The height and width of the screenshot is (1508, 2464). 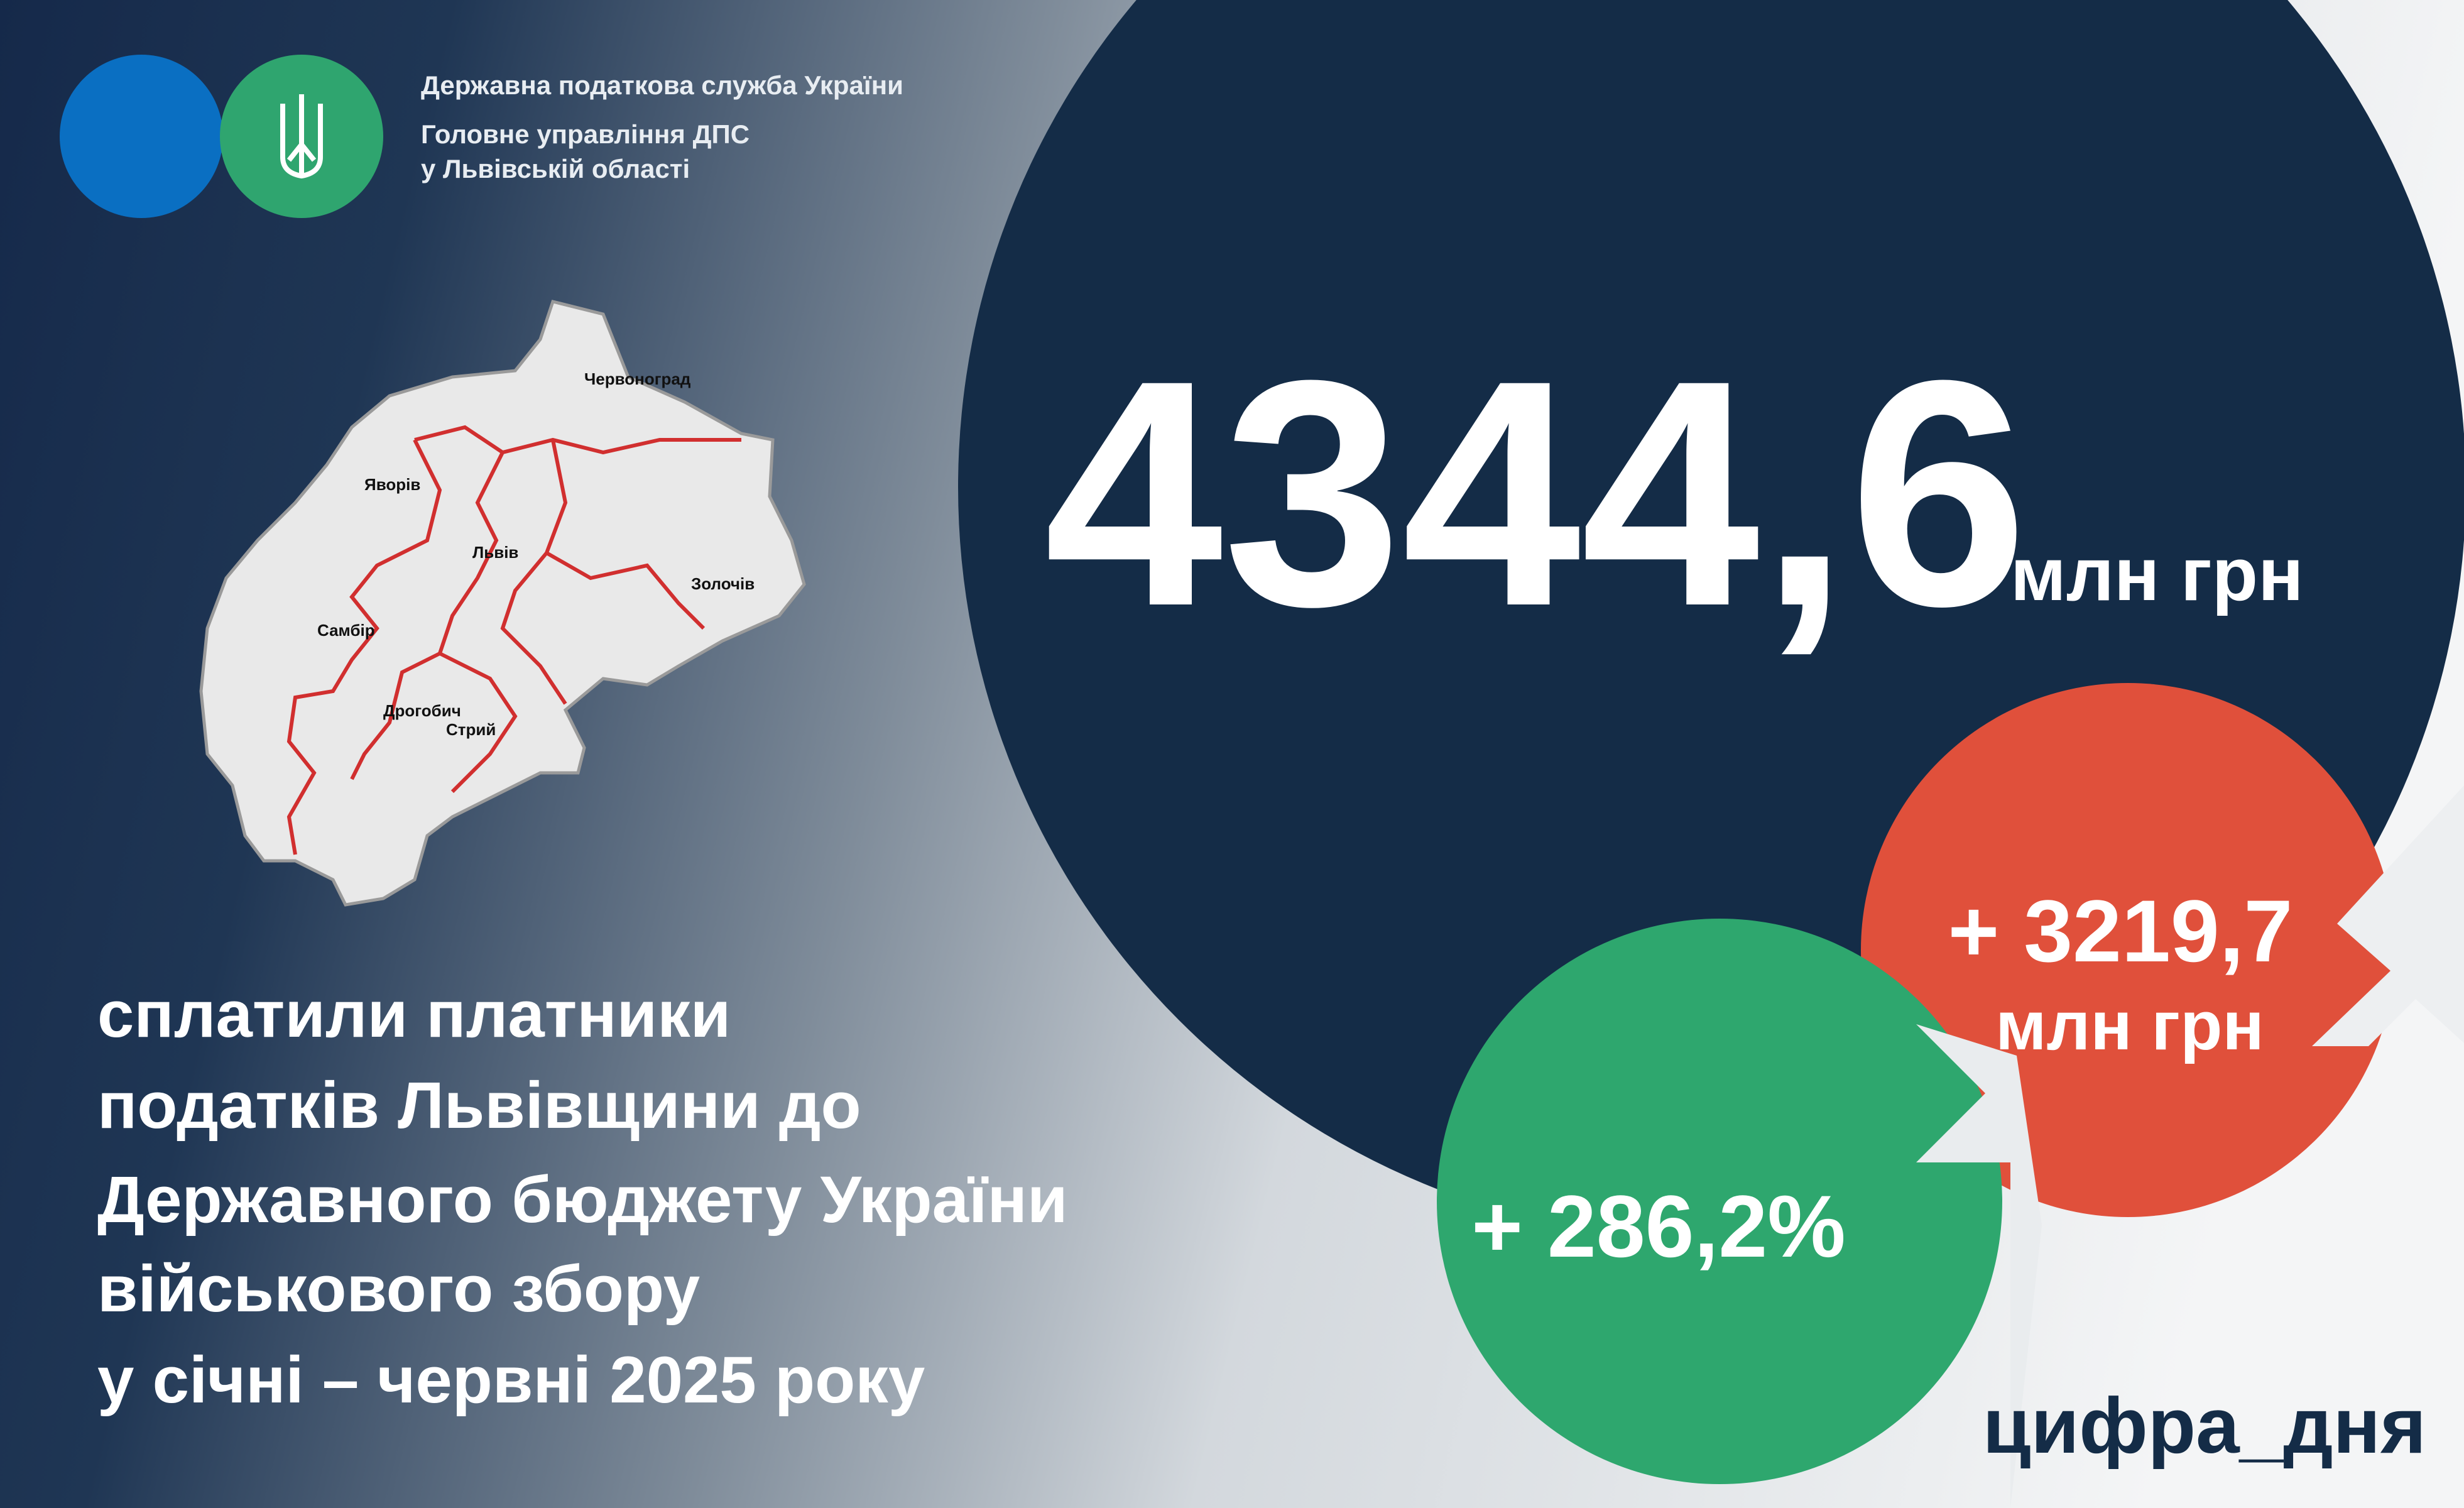 What do you see at coordinates (495, 552) in the screenshot?
I see `city-label: Львів` at bounding box center [495, 552].